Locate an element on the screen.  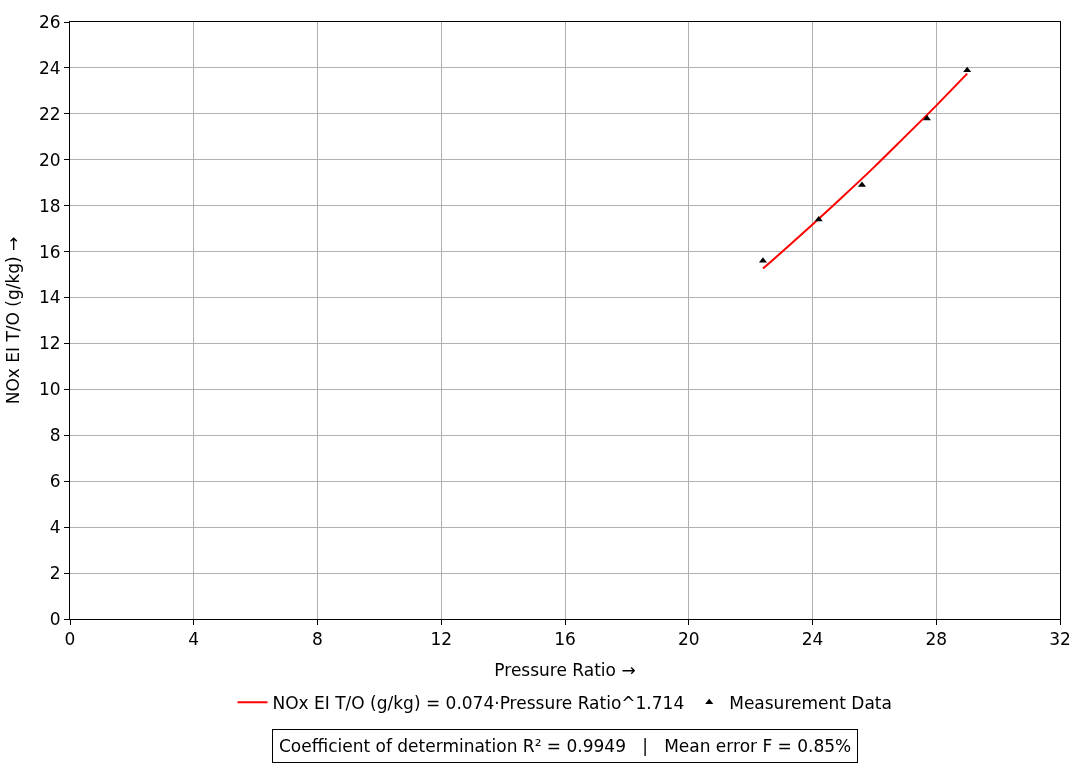
y-tick-label: 14 is located at coordinates (49, 297).